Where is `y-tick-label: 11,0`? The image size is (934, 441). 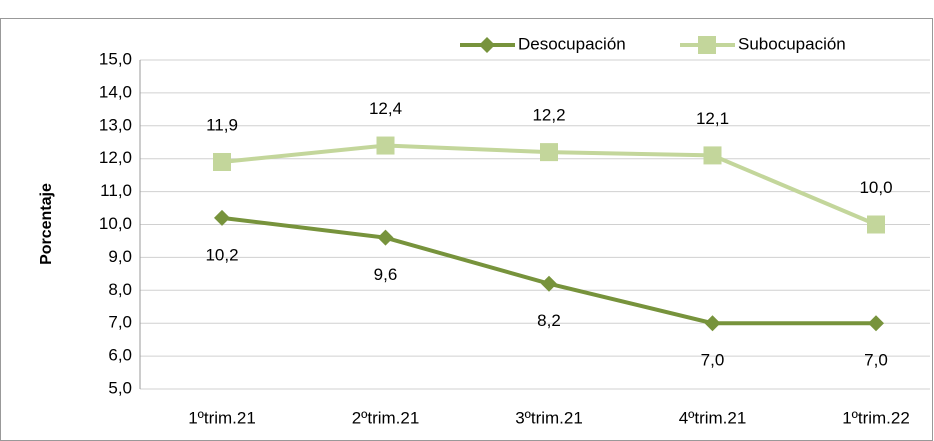 y-tick-label: 11,0 is located at coordinates (116, 190).